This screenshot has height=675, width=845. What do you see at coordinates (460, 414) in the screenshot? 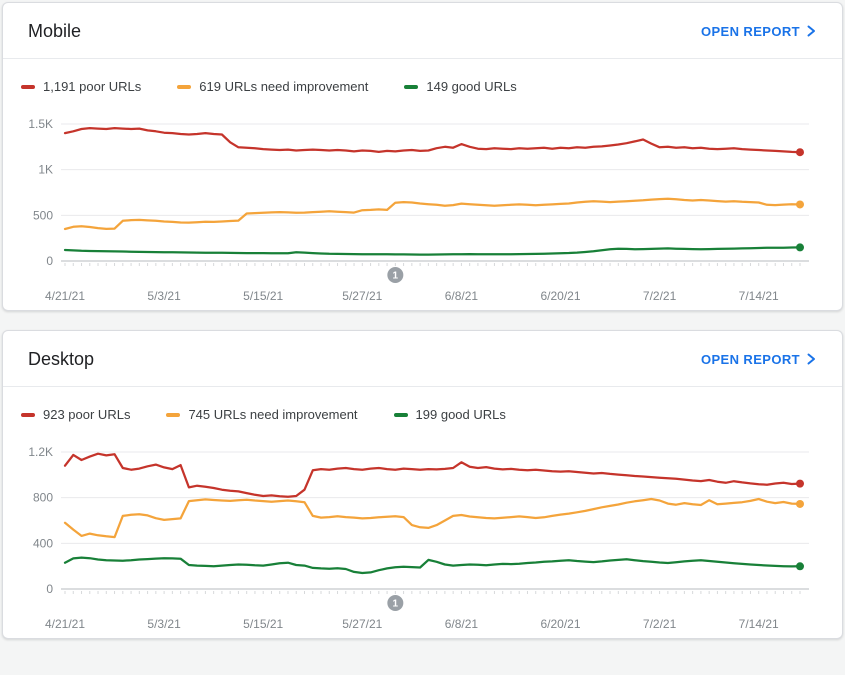
I see `legend-label-good: 199 good URLs` at bounding box center [460, 414].